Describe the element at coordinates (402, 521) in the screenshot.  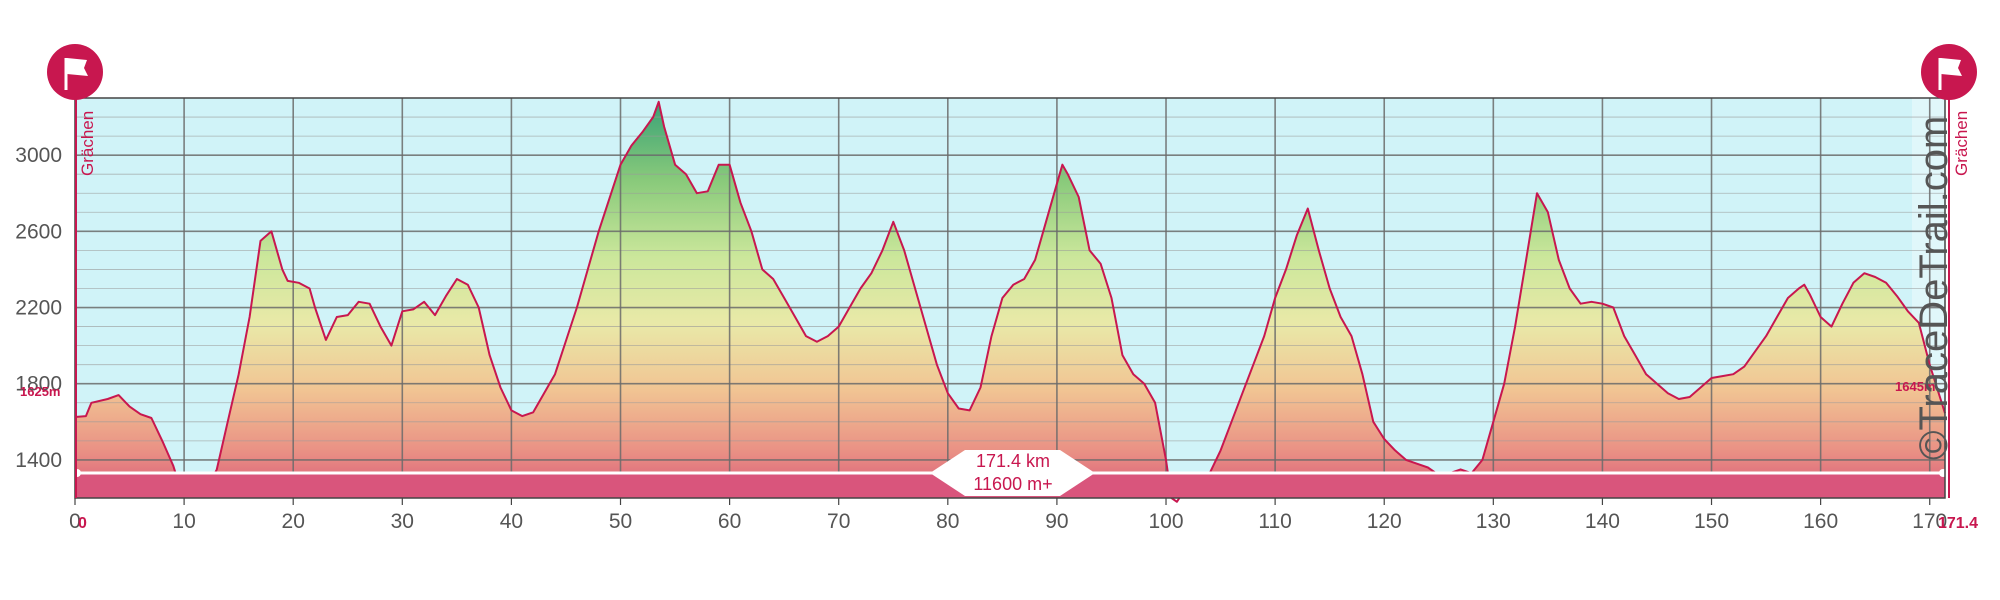
I see `x-tick-label: 30` at that location.